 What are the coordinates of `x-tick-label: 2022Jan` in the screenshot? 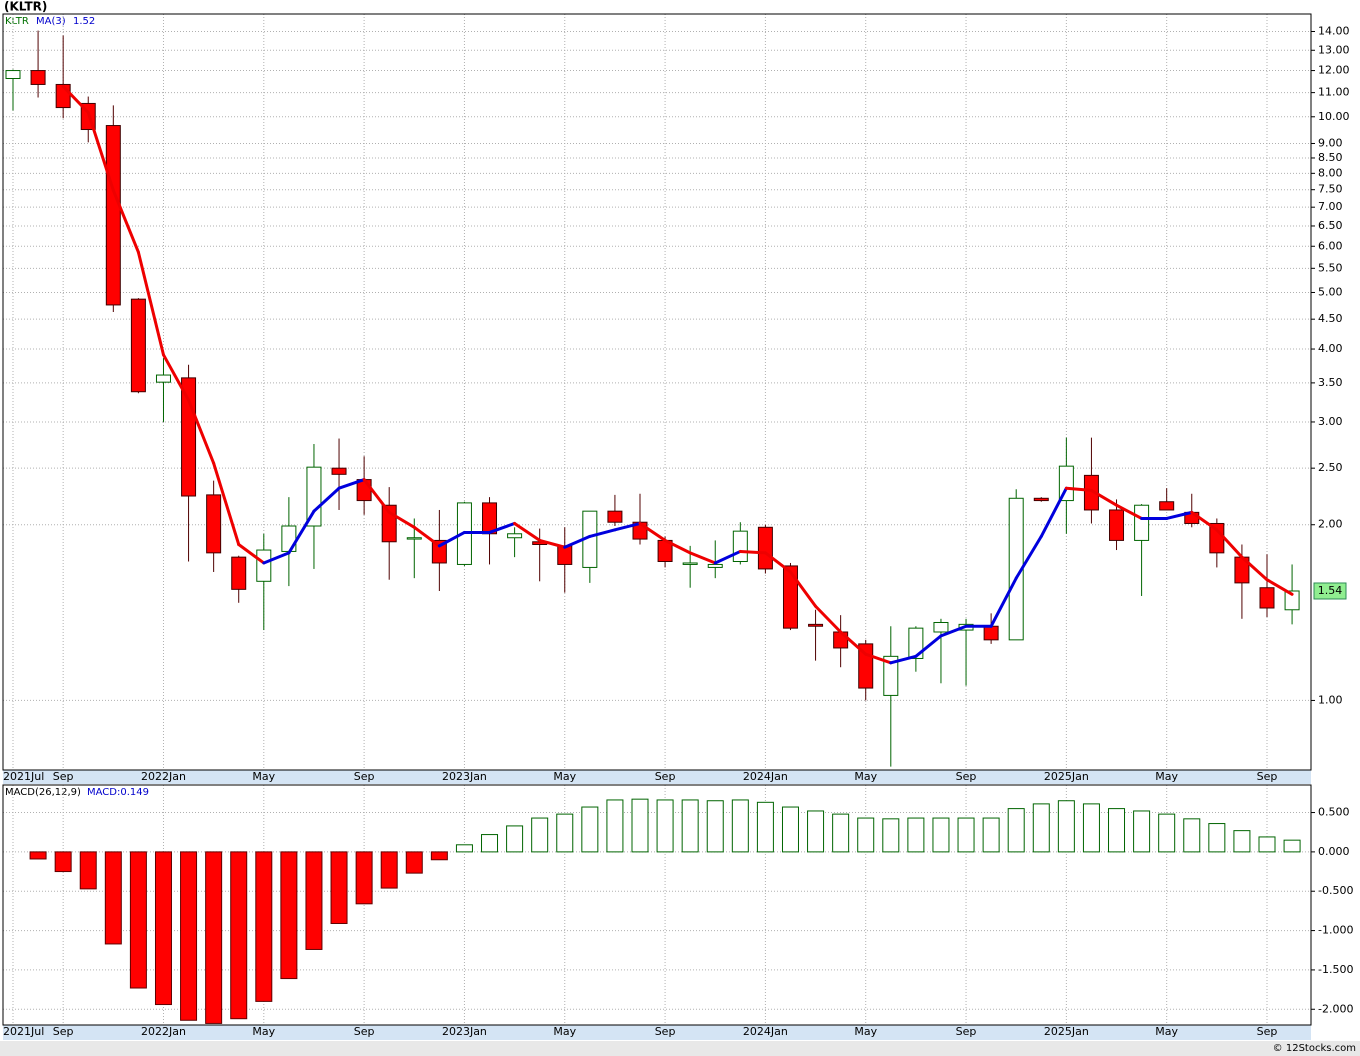 It's located at (163, 776).